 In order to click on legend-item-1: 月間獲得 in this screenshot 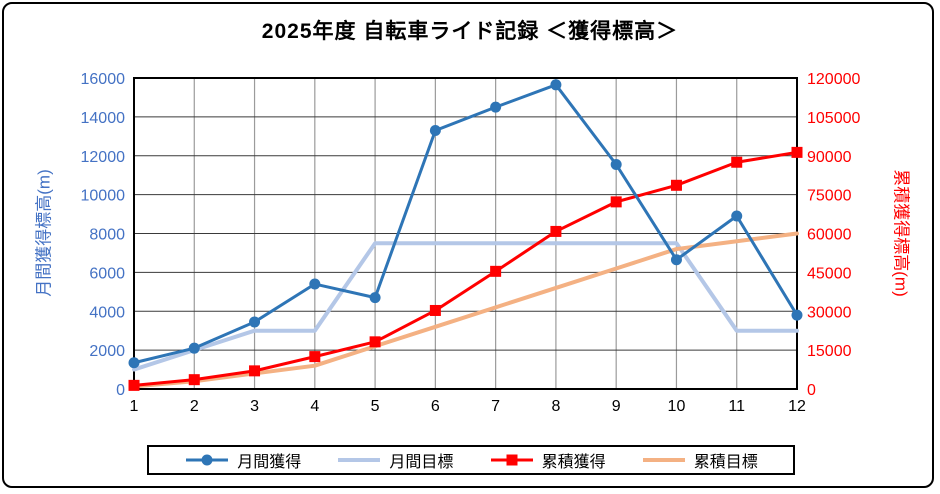, I will do `click(242, 460)`.